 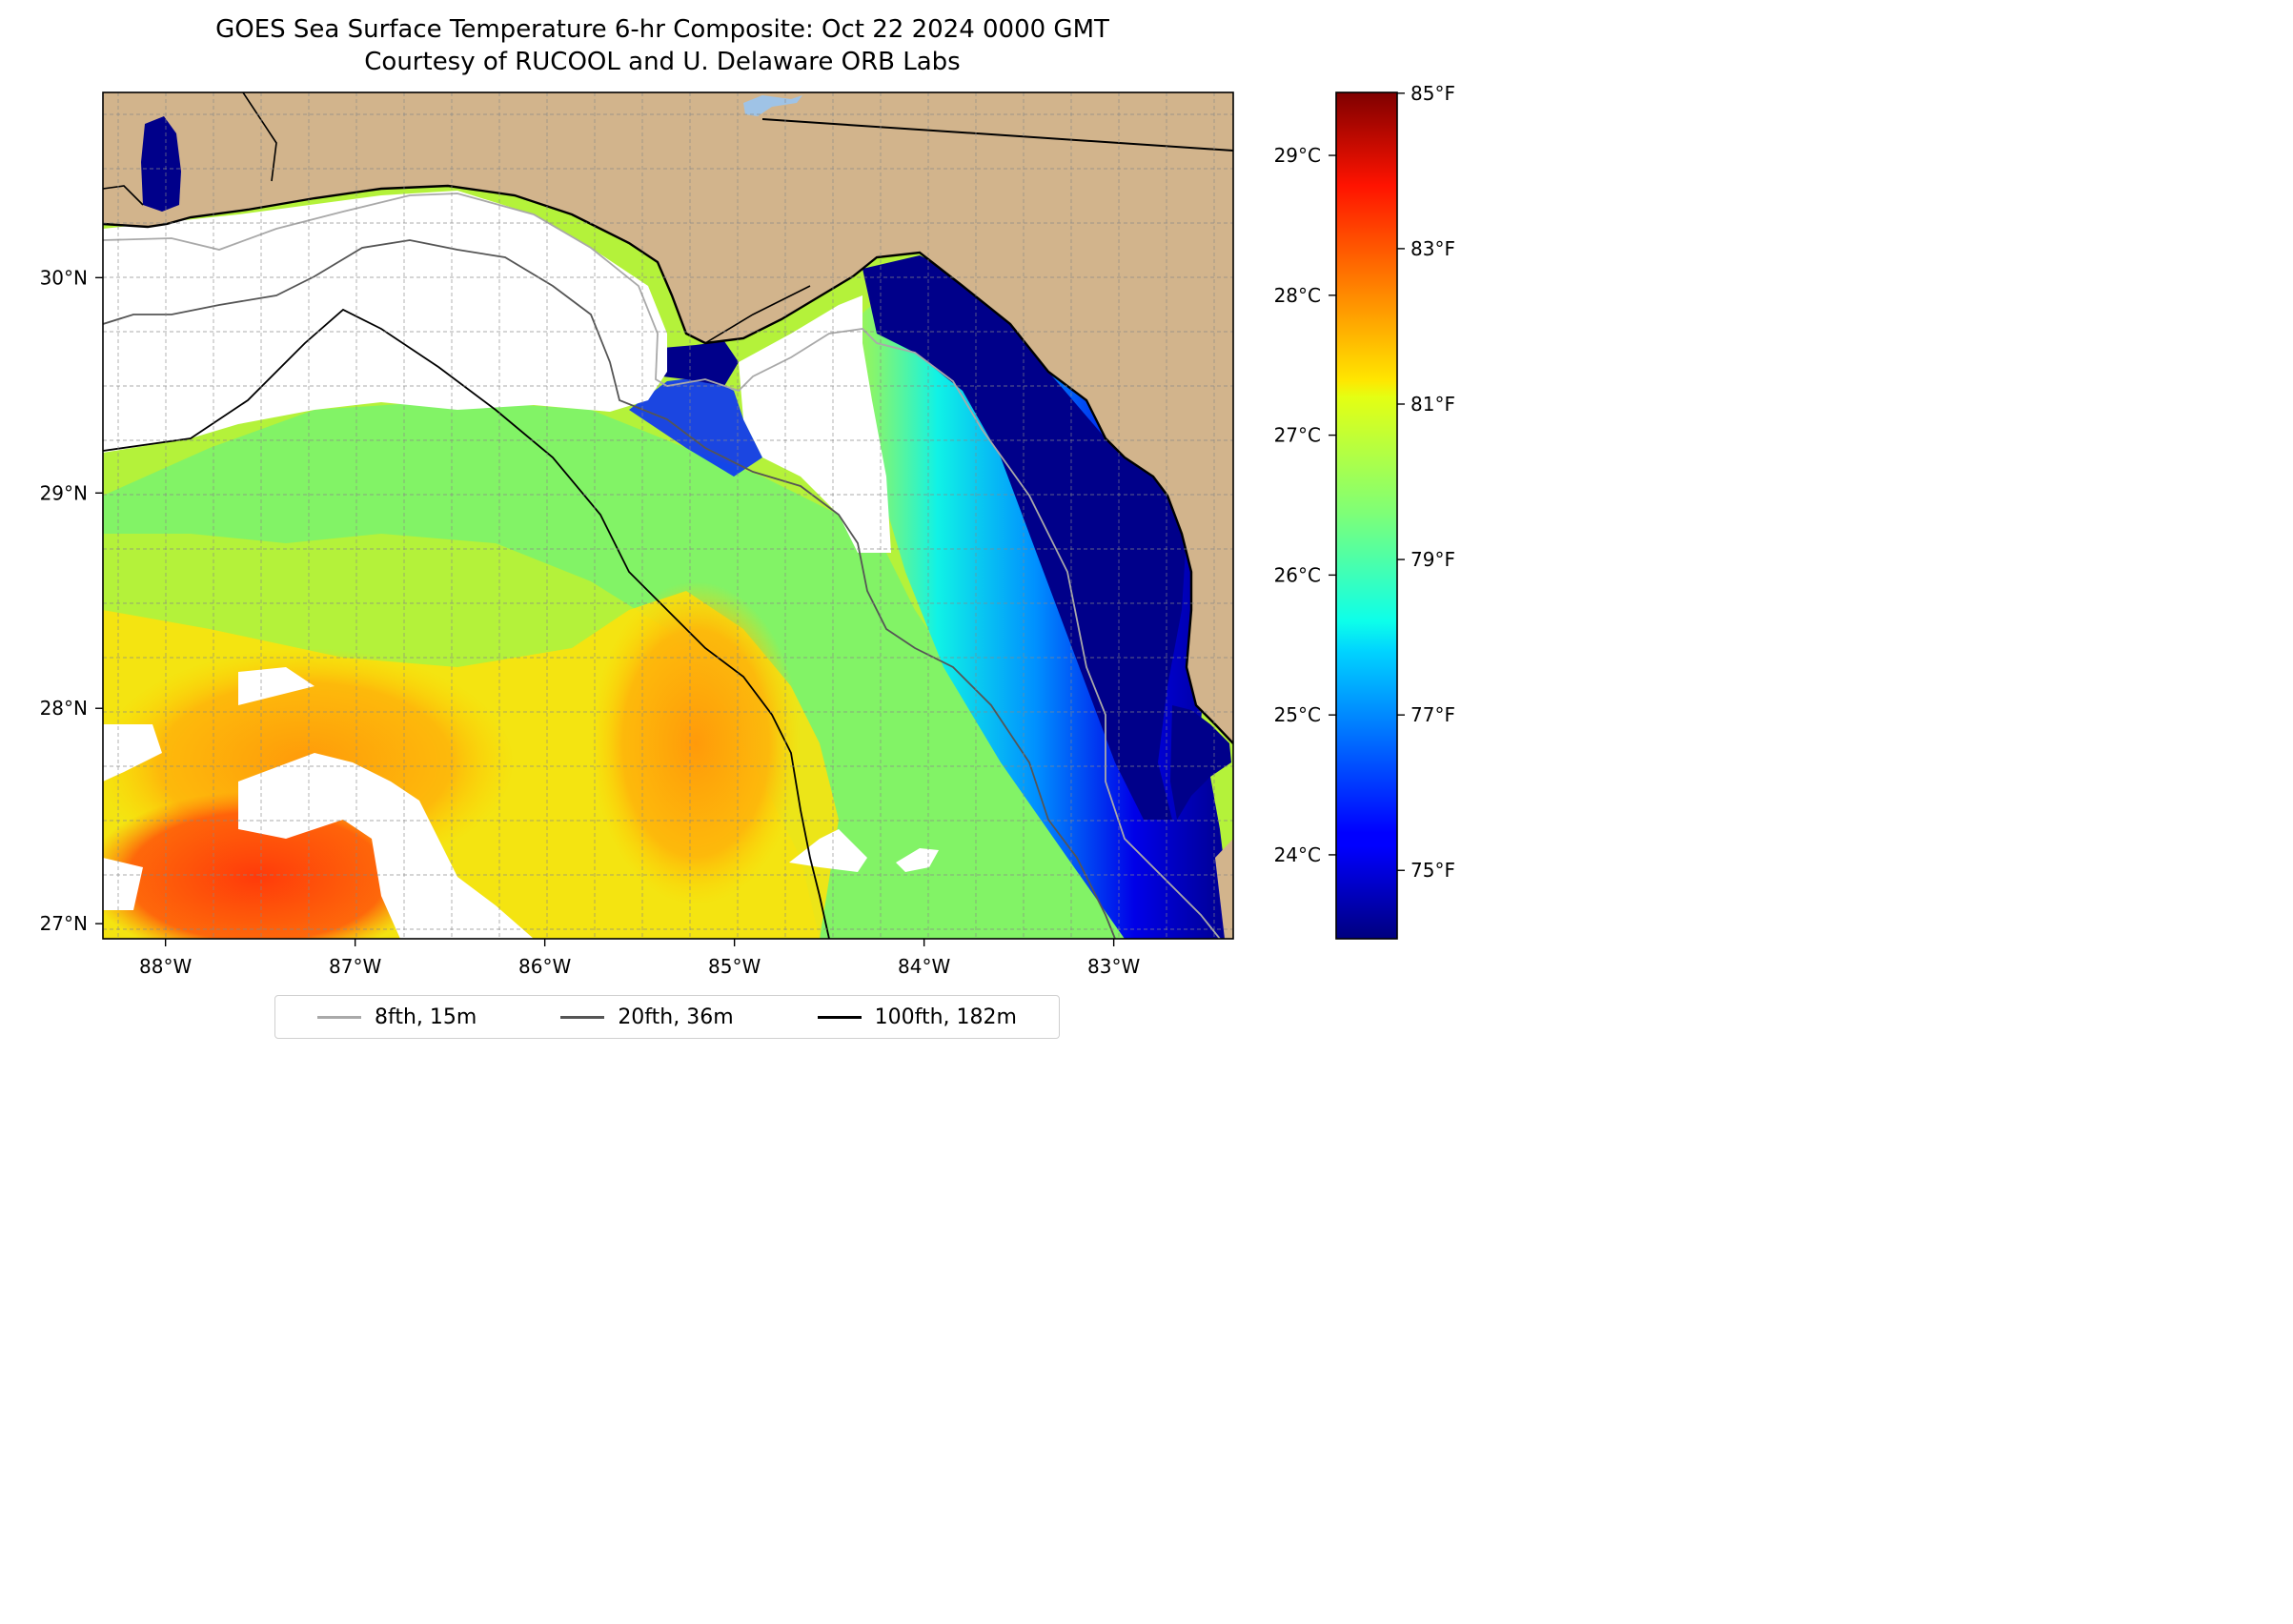 I want to click on isobath-legend: 8fth, 15m 20fth, 36m 100fth, 182m, so click(x=667, y=1017).